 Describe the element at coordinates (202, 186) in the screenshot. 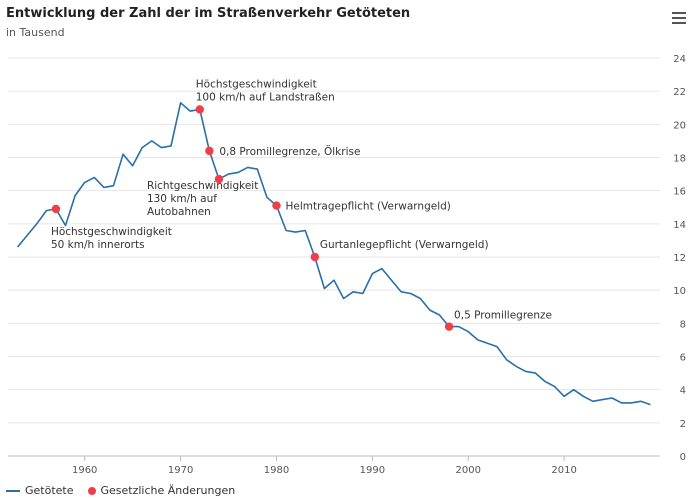

I see `annotation-label: Richtgeschwindigkeit` at that location.